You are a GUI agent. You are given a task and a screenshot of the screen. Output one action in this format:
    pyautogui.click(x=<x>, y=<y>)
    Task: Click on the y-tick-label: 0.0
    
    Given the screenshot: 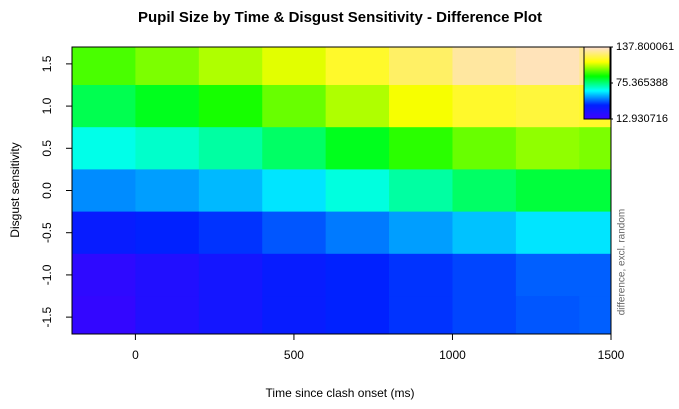 What is the action you would take?
    pyautogui.click(x=47, y=190)
    